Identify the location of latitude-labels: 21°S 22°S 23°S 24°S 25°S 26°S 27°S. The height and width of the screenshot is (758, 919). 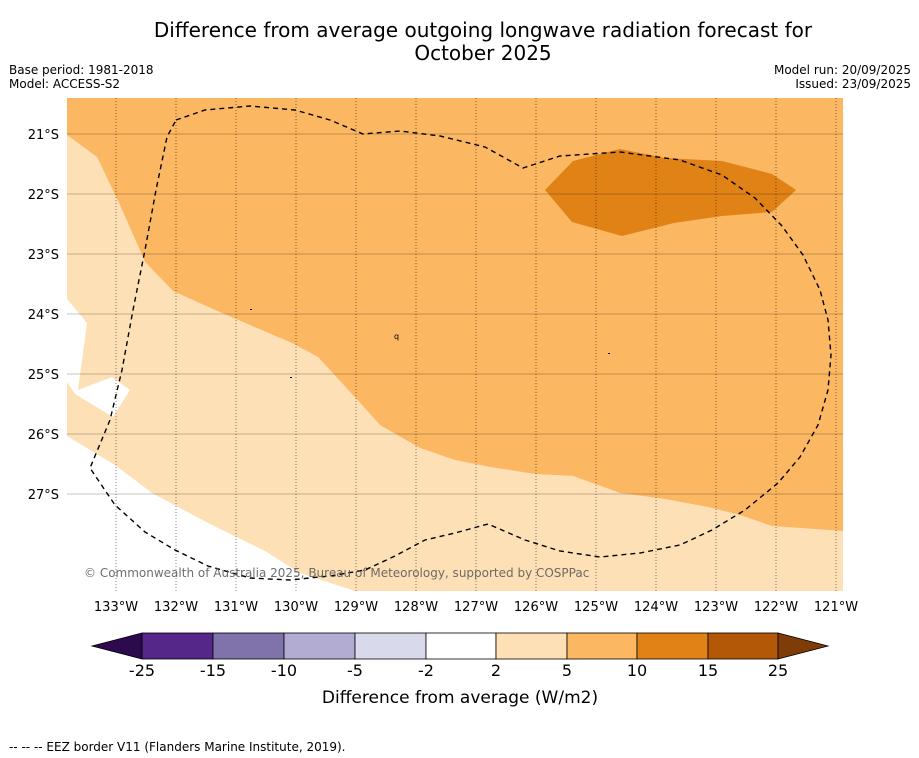
(43, 315).